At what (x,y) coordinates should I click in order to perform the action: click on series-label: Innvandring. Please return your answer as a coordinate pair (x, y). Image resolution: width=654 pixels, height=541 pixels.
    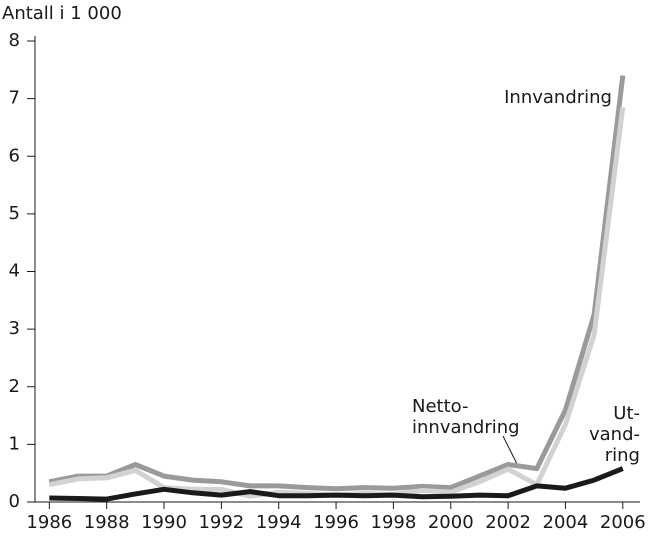
    Looking at the image, I should click on (558, 97).